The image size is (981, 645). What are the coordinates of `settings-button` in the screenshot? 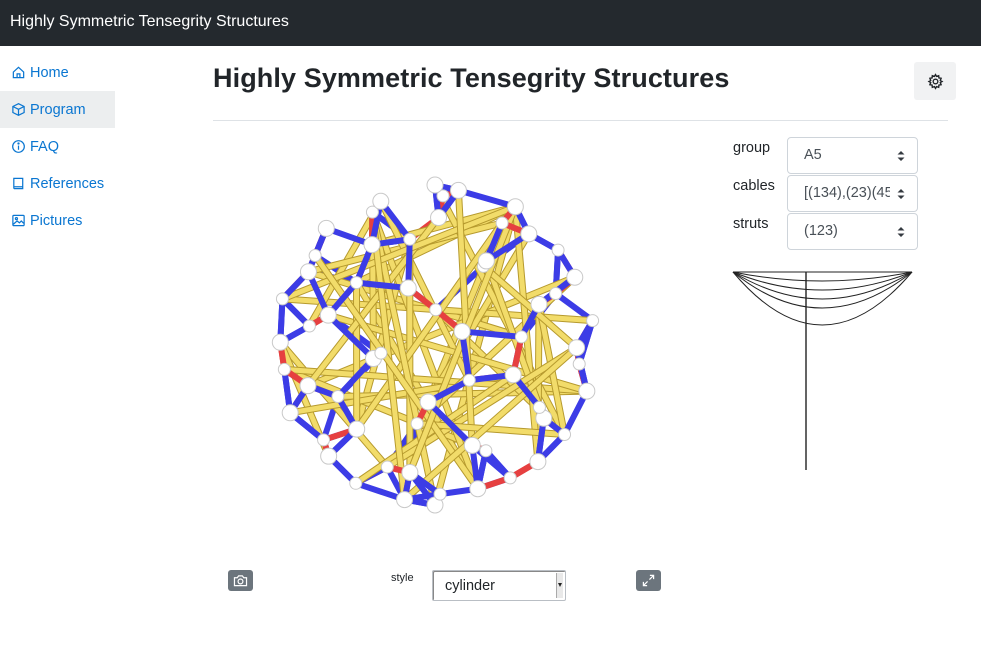 It's located at (935, 81).